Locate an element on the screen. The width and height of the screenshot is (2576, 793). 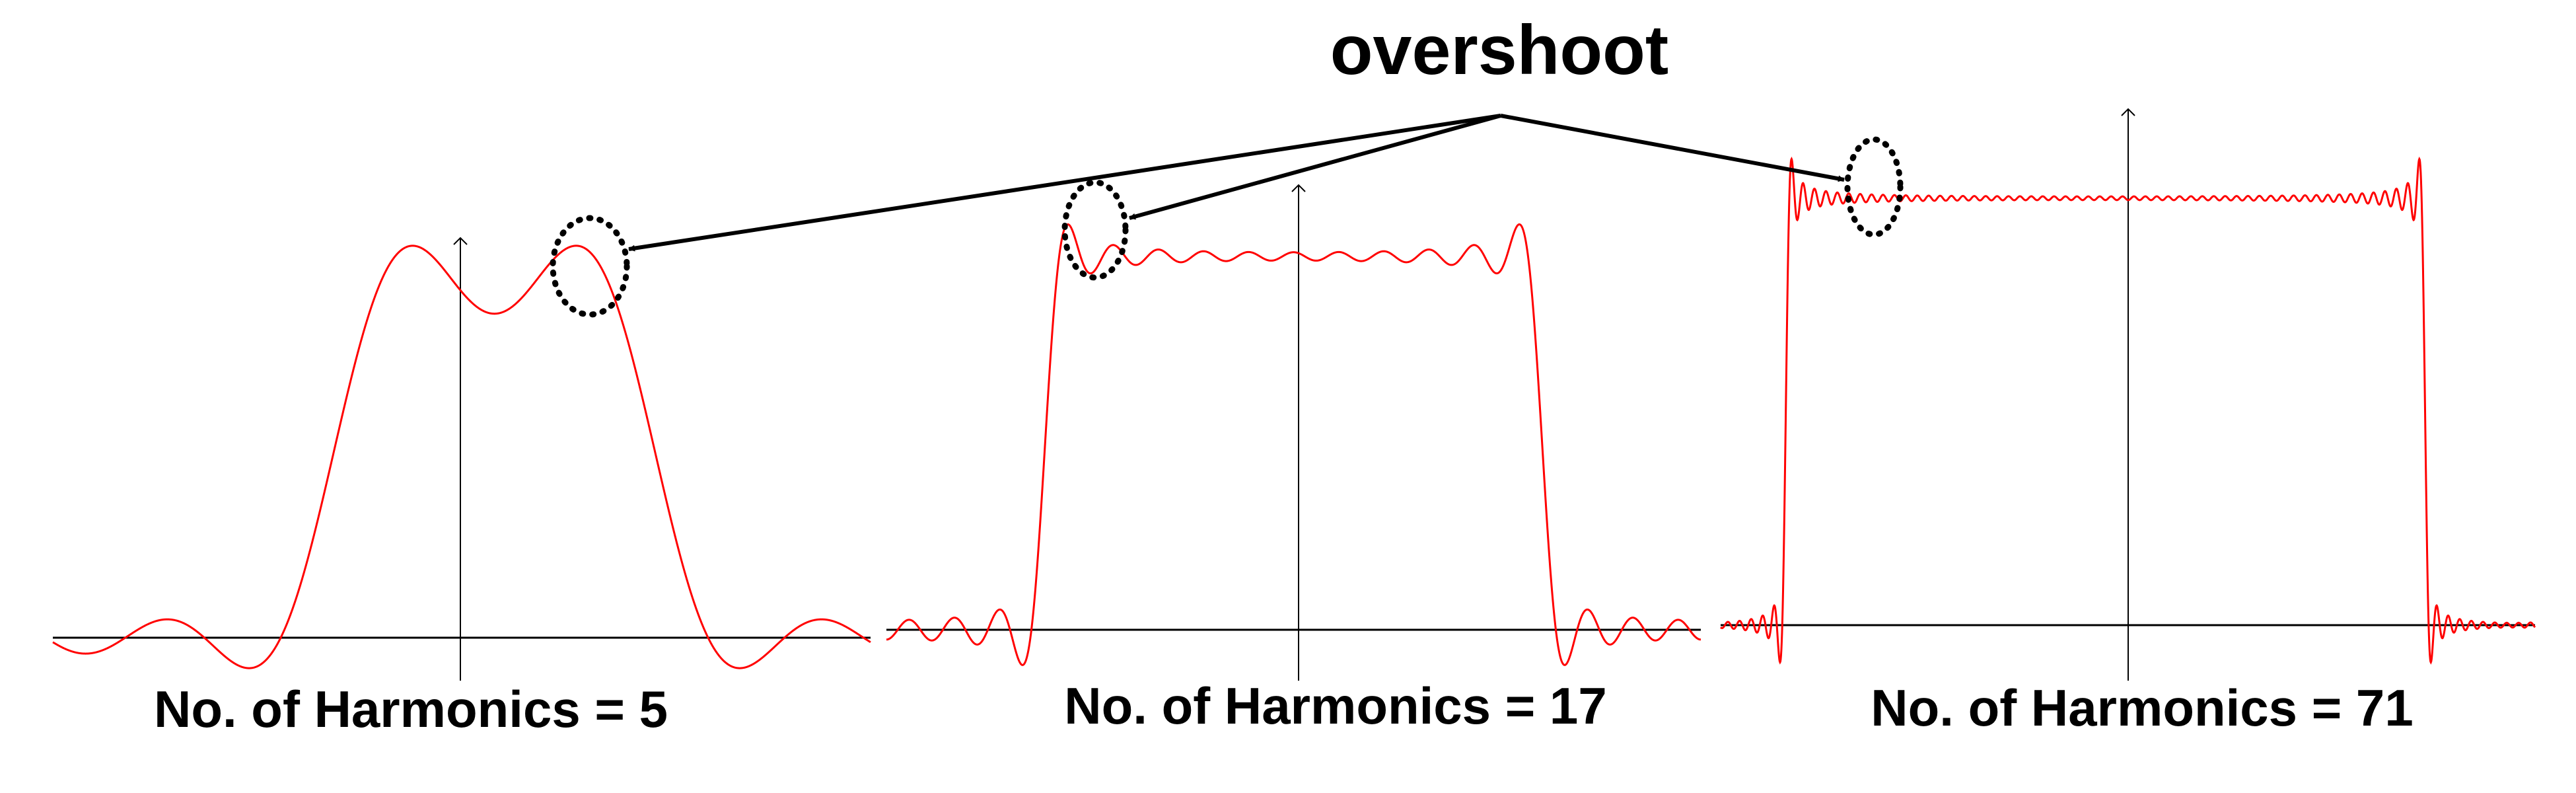
panel-caption: No. of Harmonics = 71 is located at coordinates (2142, 708).